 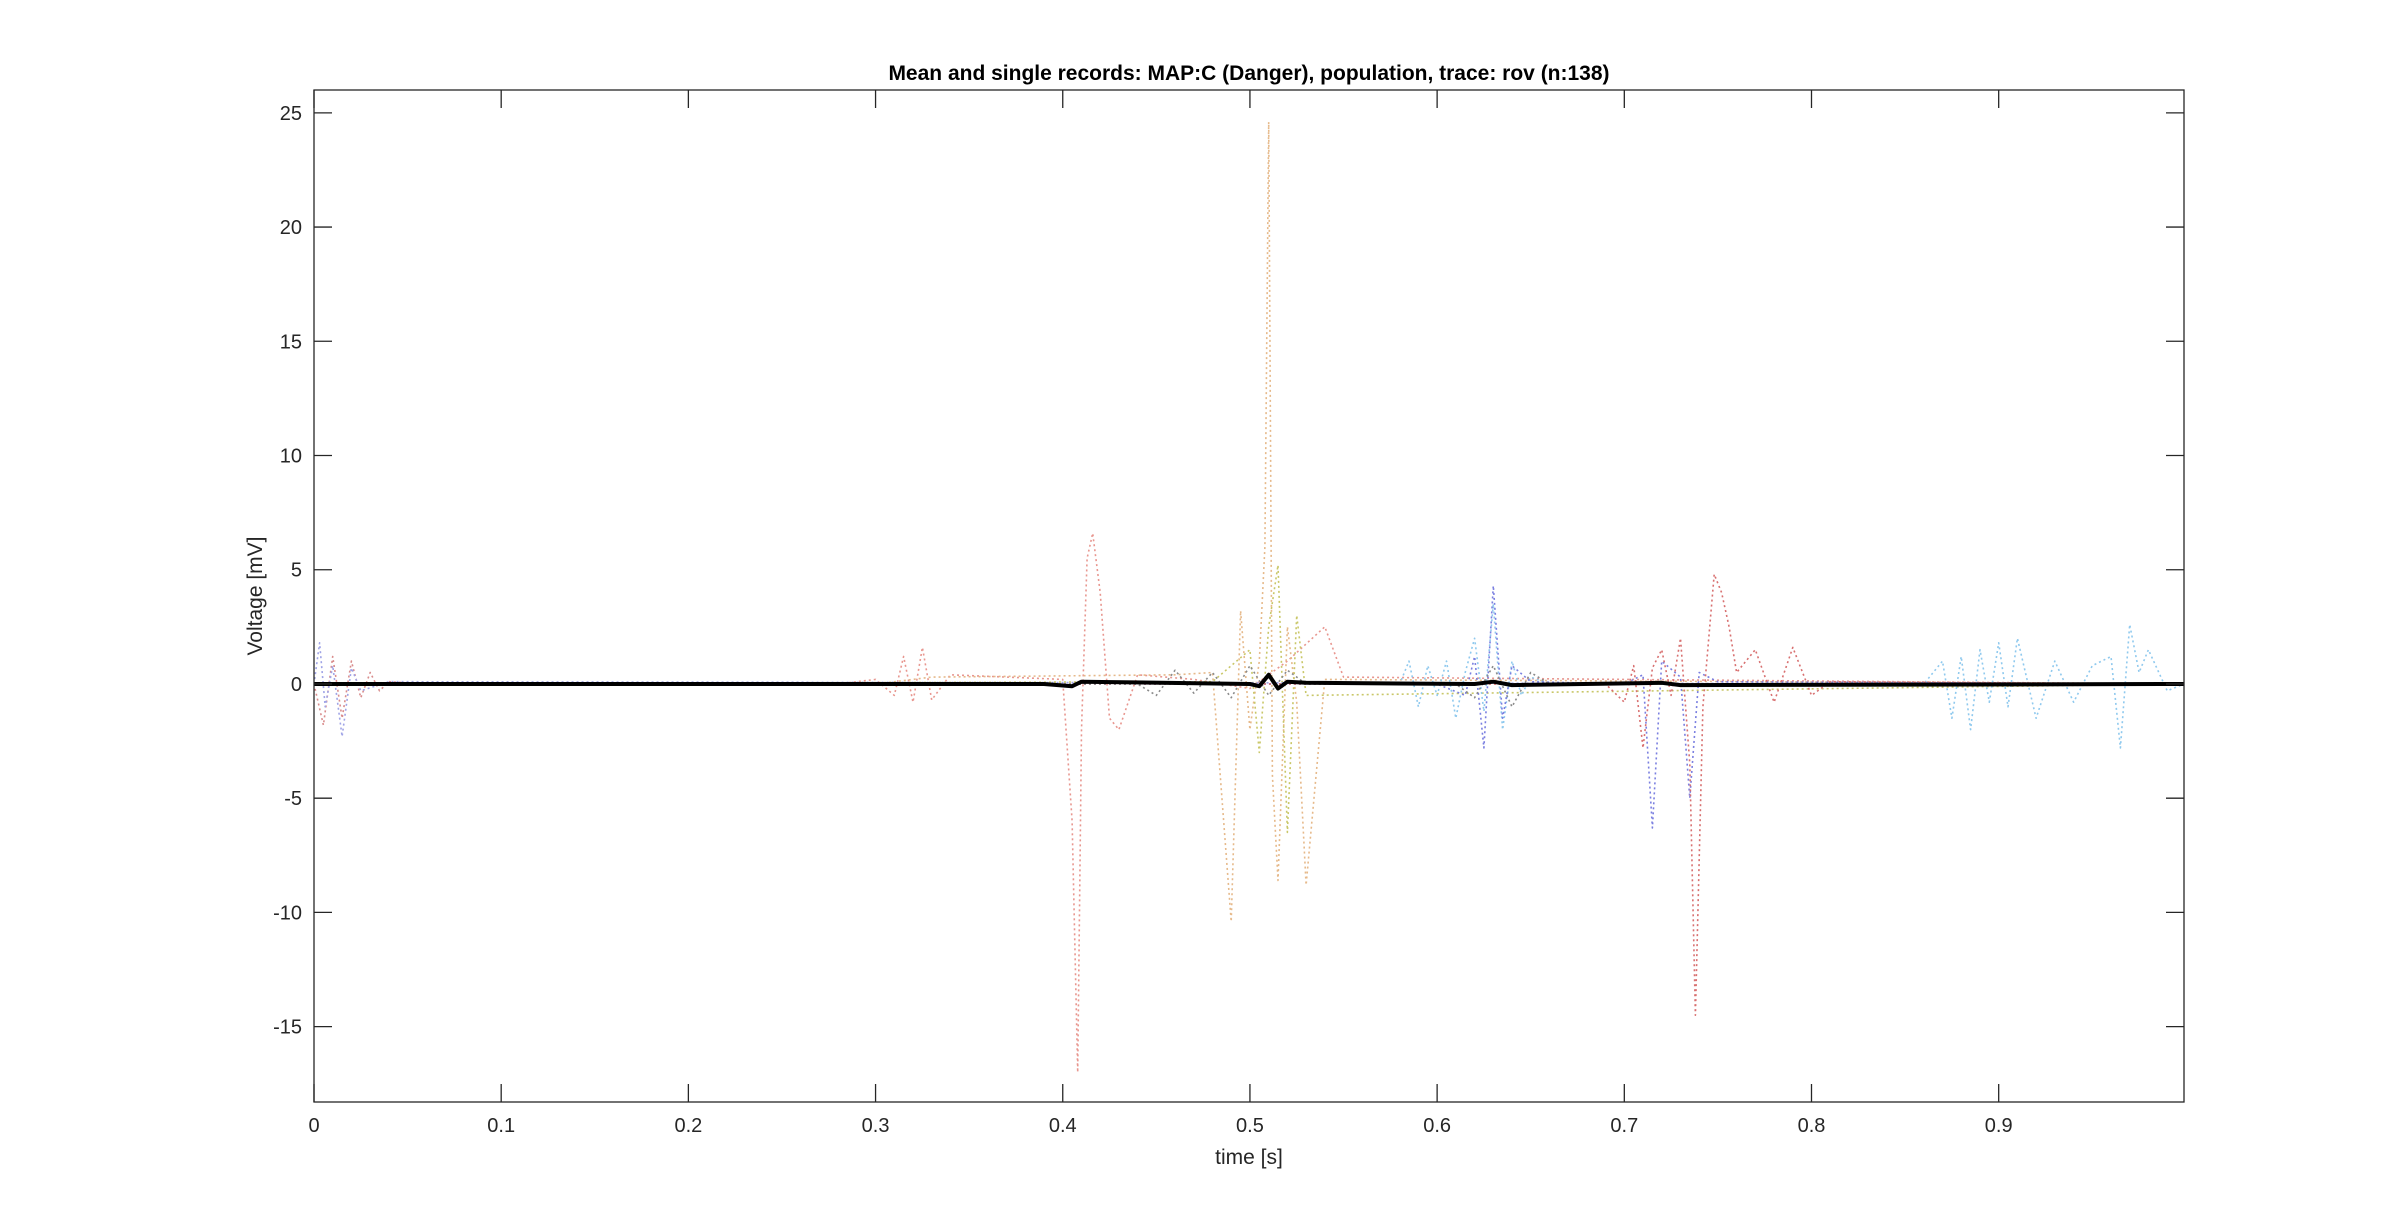 I want to click on x-tick-label: 0.8, so click(x=1812, y=1126).